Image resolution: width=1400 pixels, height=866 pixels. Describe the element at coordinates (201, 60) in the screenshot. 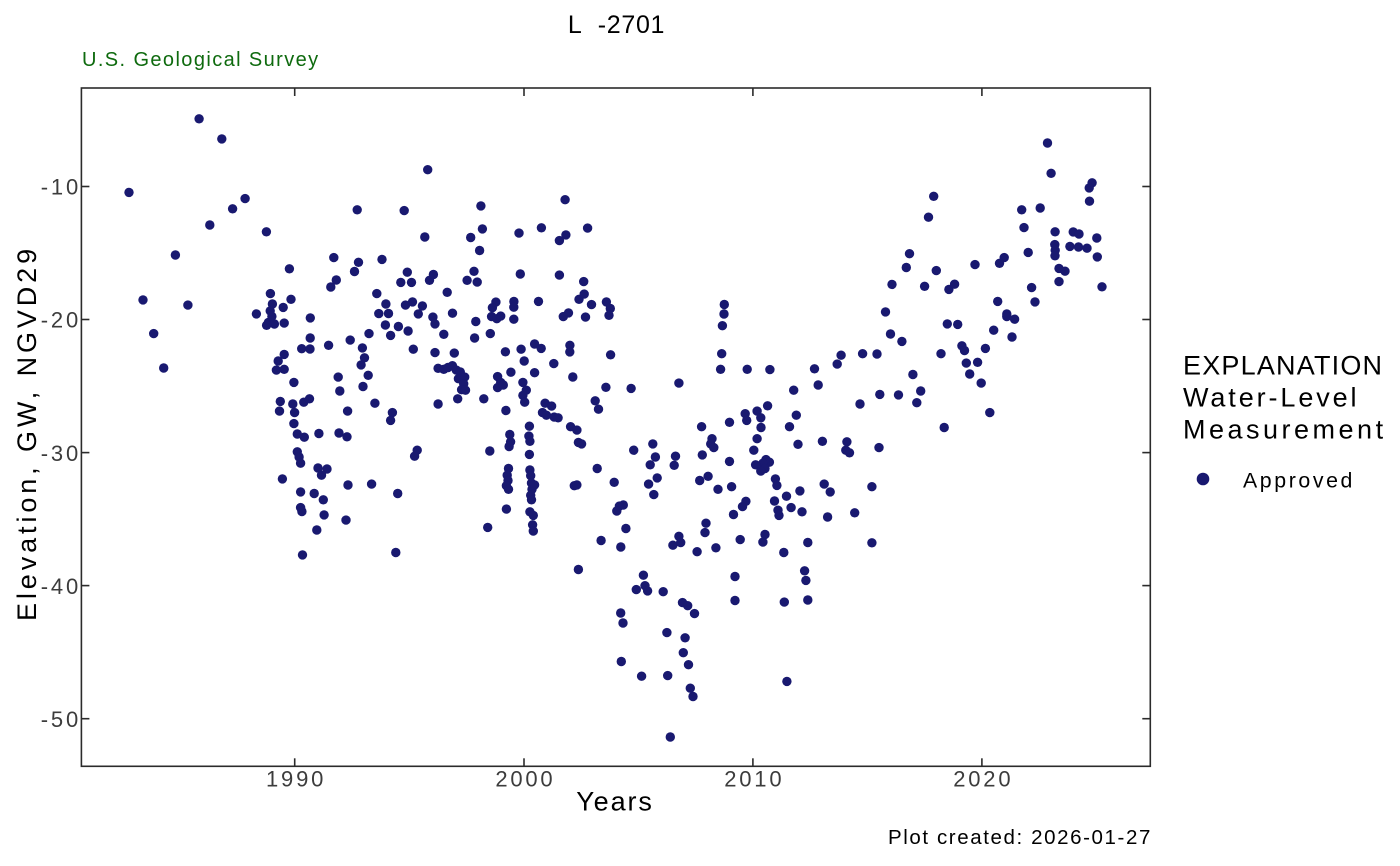

I see `svg-text: U.S. Geological Survey` at that location.